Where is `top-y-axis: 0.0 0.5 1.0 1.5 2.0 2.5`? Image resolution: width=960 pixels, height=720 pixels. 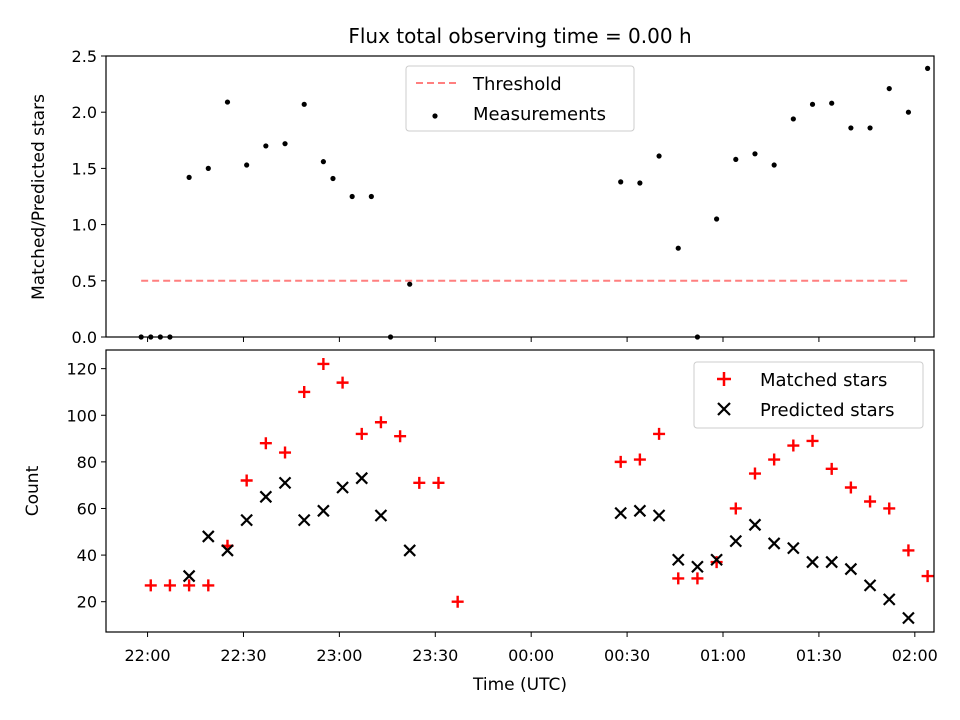
top-y-axis: 0.0 0.5 1.0 1.5 2.0 2.5 is located at coordinates (89, 197).